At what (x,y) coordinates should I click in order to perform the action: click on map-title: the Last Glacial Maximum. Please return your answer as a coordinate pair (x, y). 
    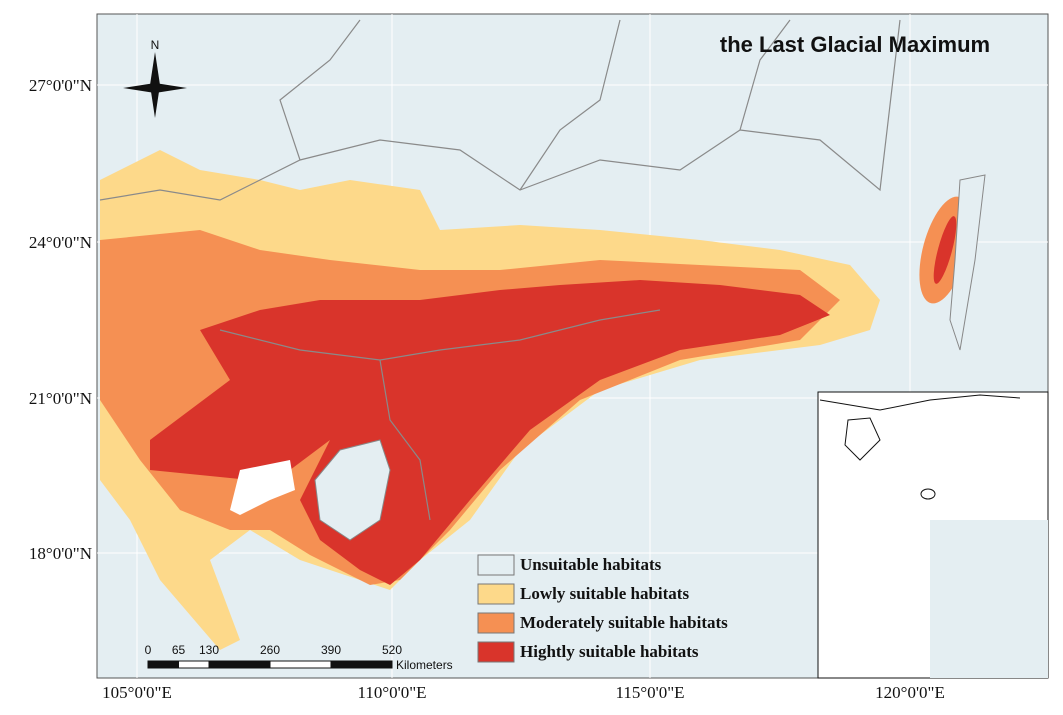
    Looking at the image, I should click on (855, 44).